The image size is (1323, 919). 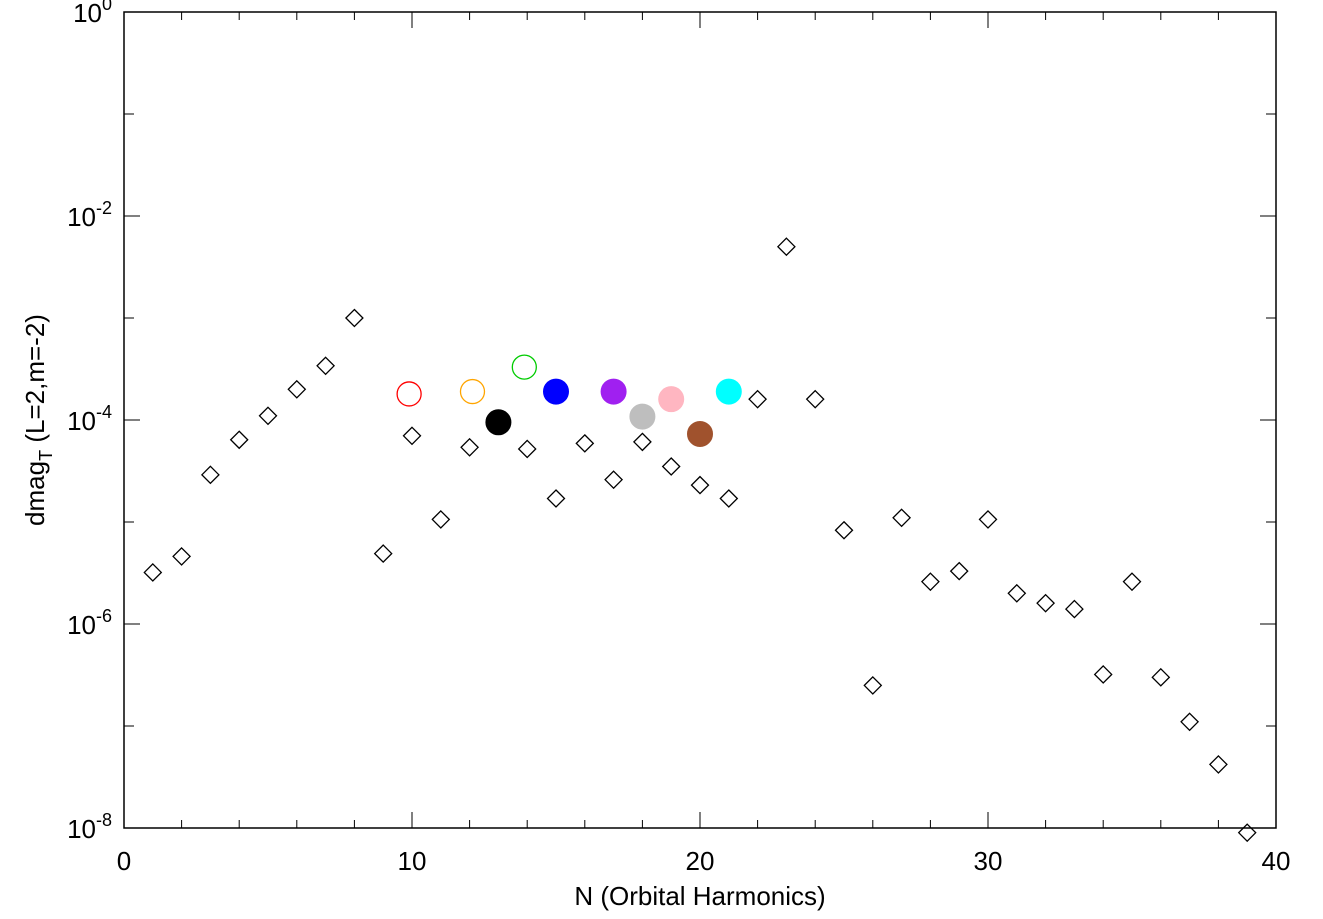 What do you see at coordinates (124, 861) in the screenshot?
I see `x-tick-label: 0` at bounding box center [124, 861].